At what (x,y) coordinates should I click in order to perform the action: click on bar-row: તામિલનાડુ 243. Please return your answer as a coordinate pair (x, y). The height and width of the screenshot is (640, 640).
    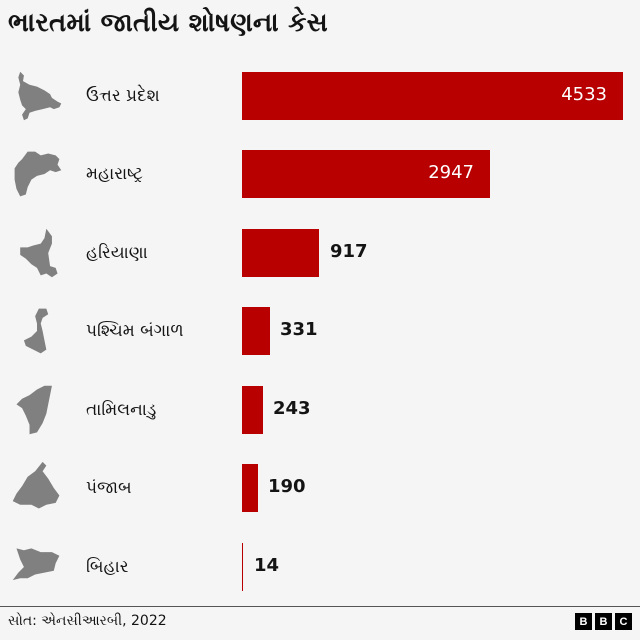
    Looking at the image, I should click on (320, 410).